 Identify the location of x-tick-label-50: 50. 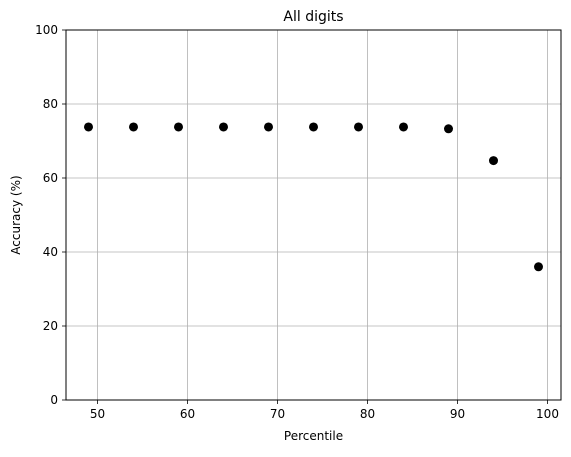
(97, 414).